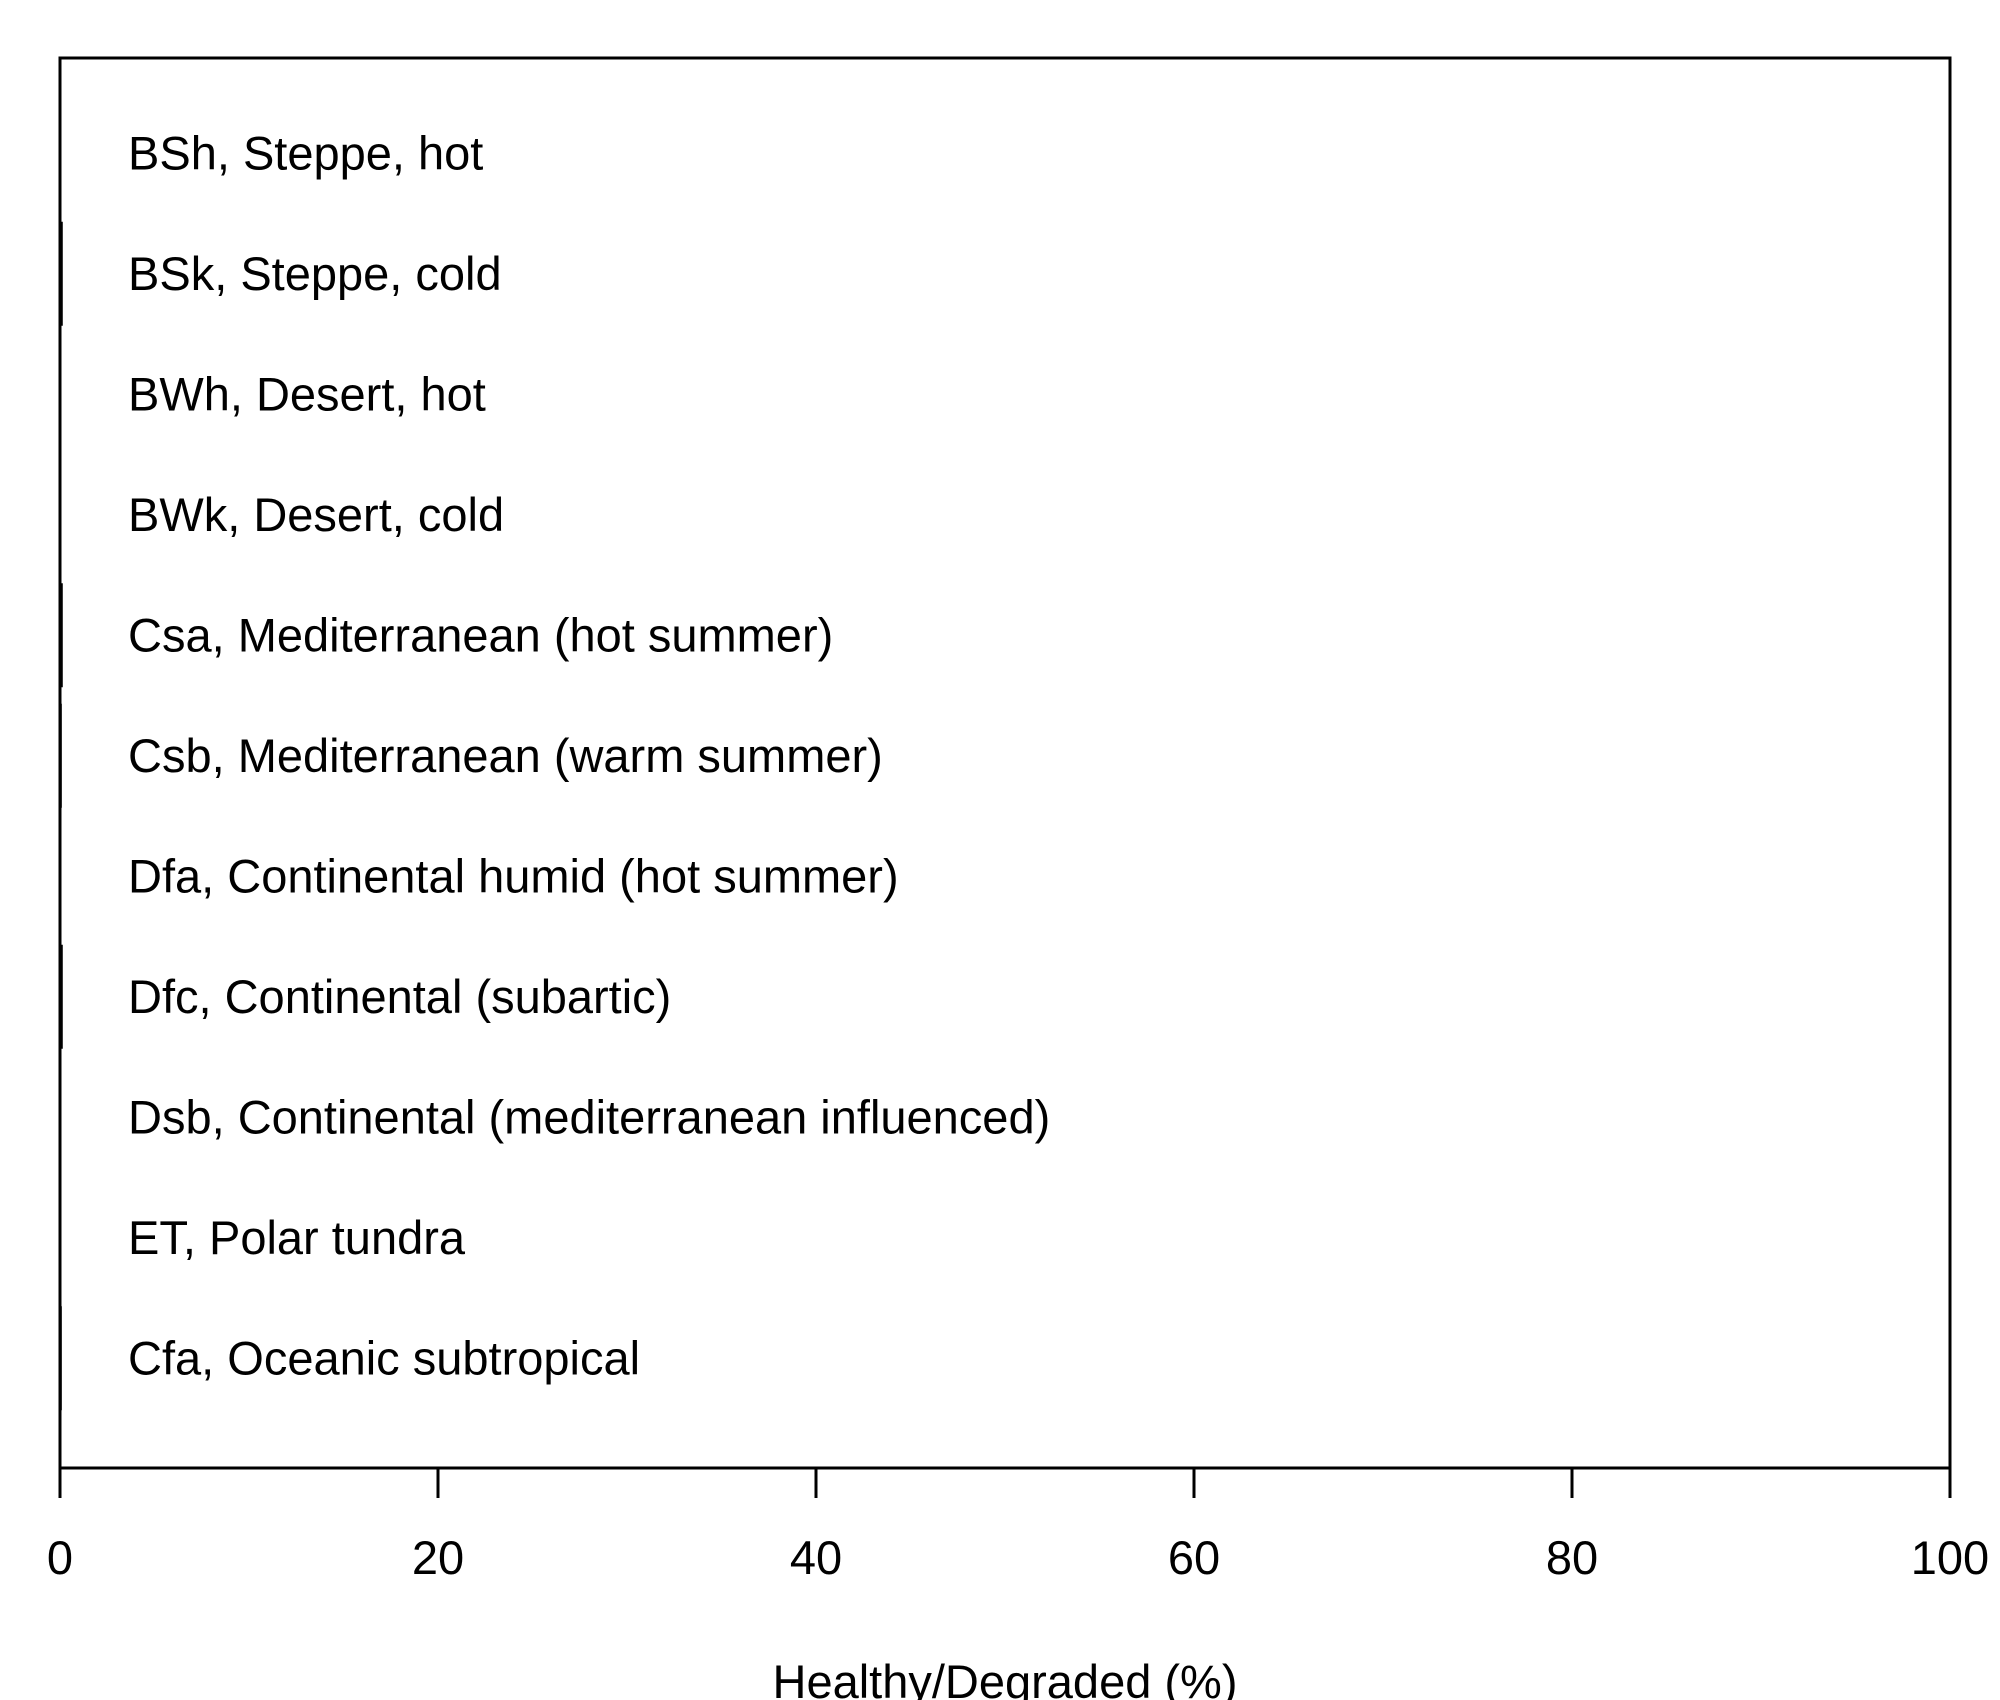  Describe the element at coordinates (316, 514) in the screenshot. I see `category-label: BWk, Desert, cold` at that location.